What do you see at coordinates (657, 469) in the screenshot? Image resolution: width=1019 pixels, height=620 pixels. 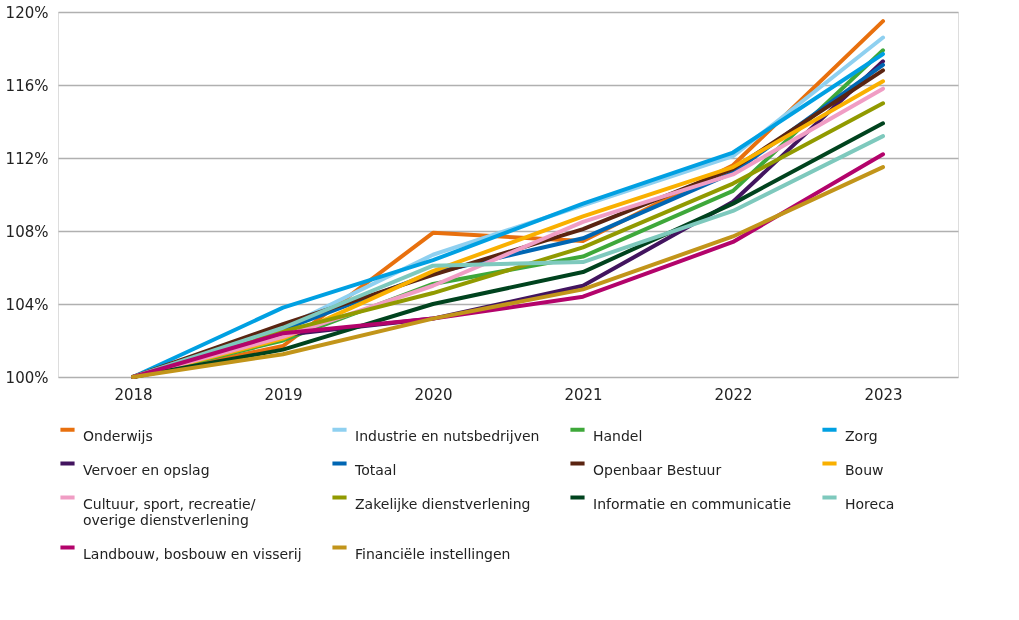 I see `legend-label: Openbaar Bestuur` at bounding box center [657, 469].